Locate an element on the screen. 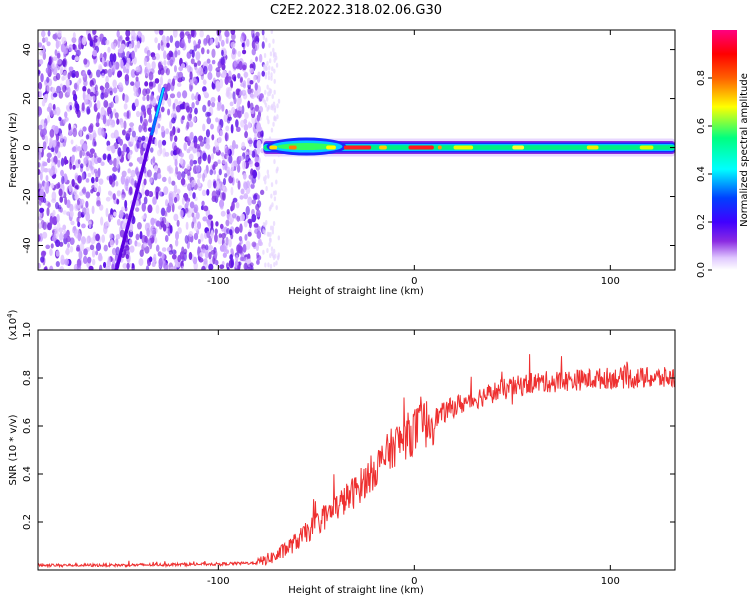  snr-multiplier-prefix: (x10 is located at coordinates (13, 329).